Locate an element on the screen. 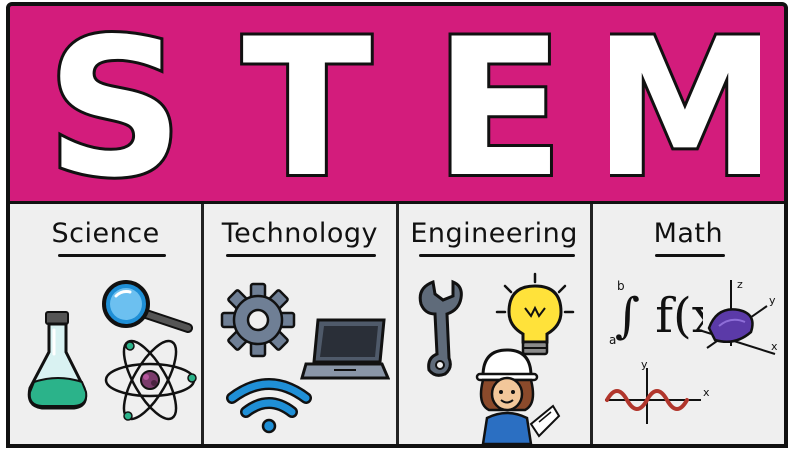 The height and width of the screenshot is (450, 800). integral-formula: ∫ f(x)dx is located at coordinates (659, 316).